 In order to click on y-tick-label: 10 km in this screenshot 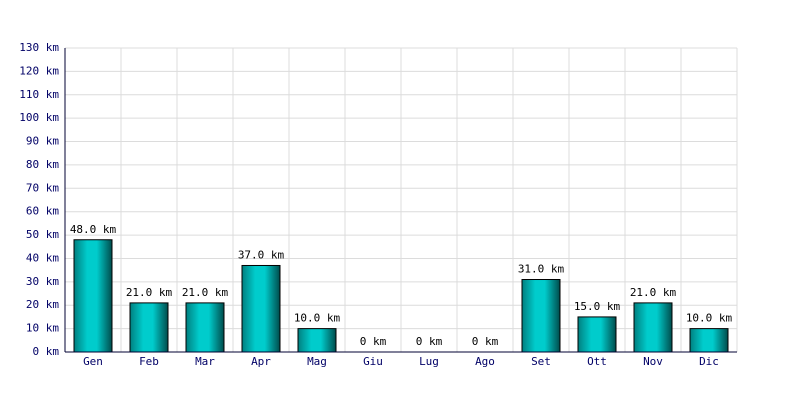, I will do `click(42, 328)`.